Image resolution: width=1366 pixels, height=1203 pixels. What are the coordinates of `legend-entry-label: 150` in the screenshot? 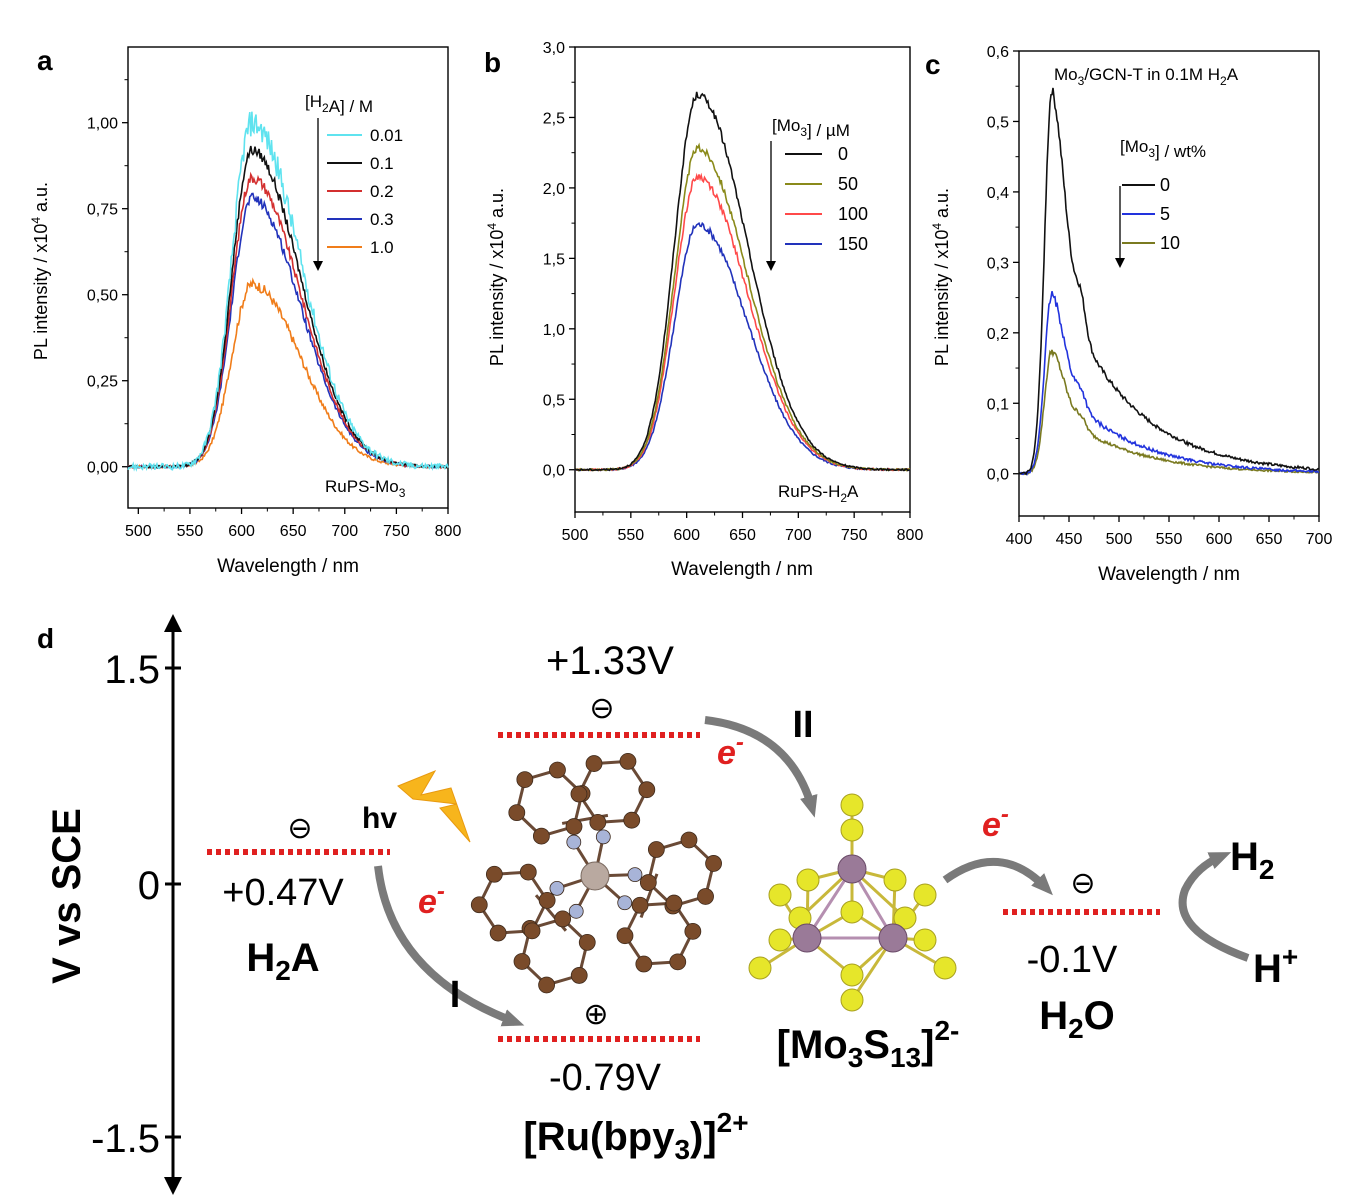 It's located at (853, 244).